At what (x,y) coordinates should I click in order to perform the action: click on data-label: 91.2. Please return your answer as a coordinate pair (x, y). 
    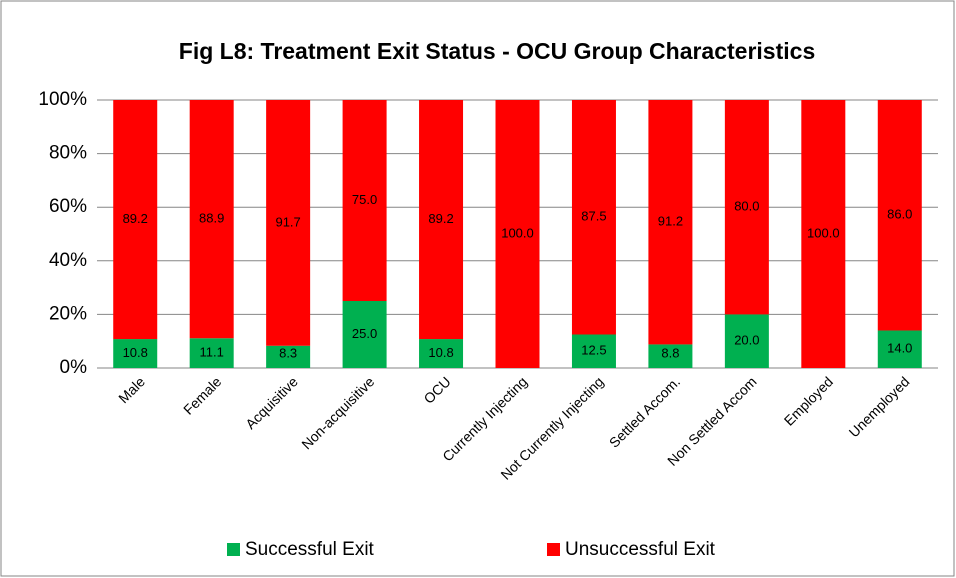
    Looking at the image, I should click on (670, 221).